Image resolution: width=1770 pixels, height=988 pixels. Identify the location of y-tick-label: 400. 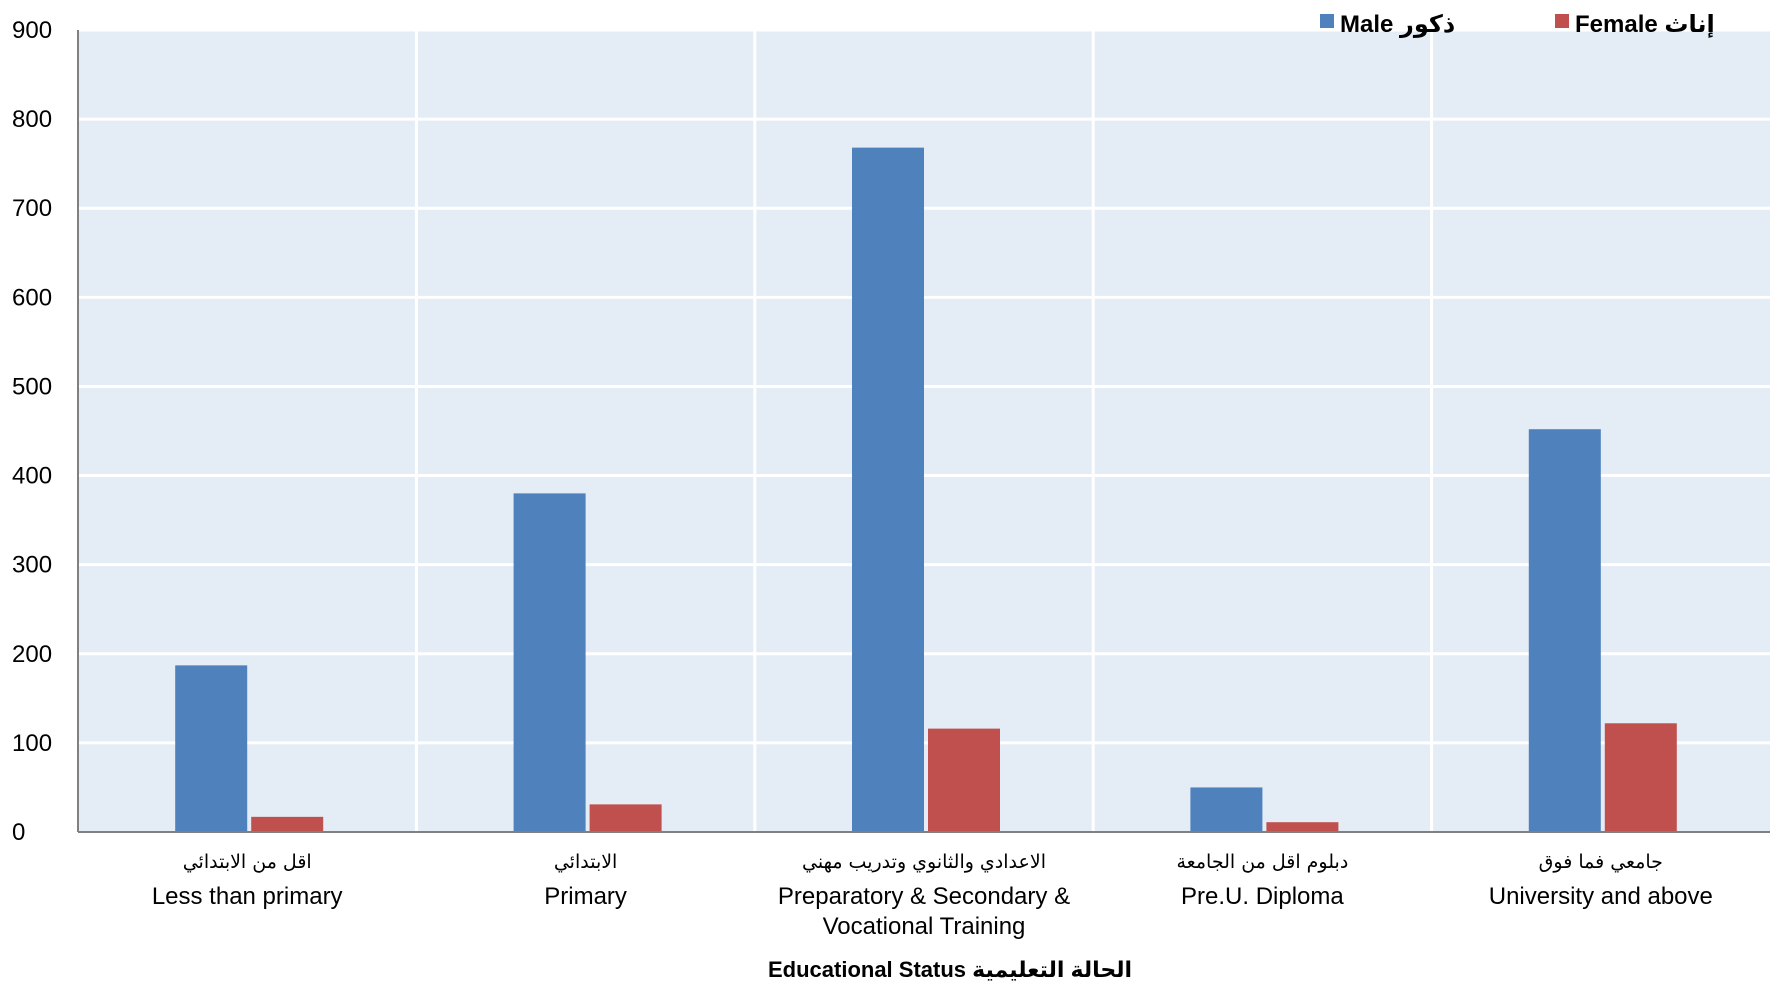
(32, 476).